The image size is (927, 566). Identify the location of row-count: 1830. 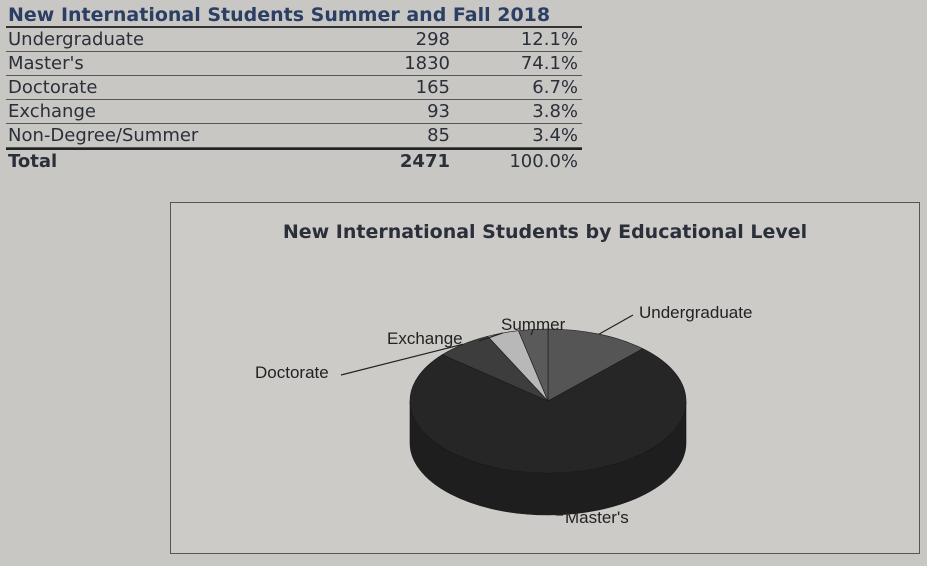
(427, 63).